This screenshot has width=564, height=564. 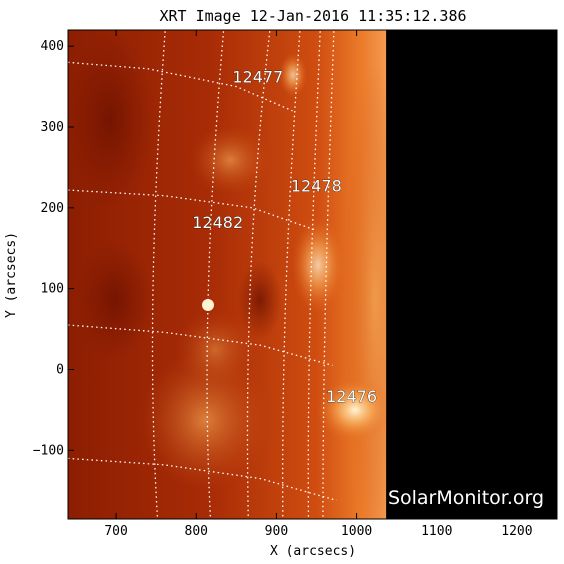 What do you see at coordinates (111, 120) in the screenshot?
I see `dark-region-west` at bounding box center [111, 120].